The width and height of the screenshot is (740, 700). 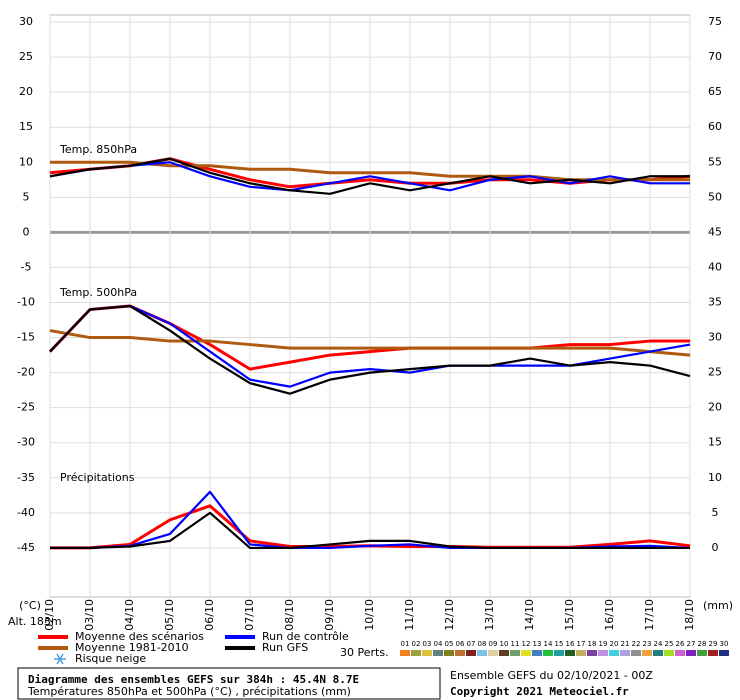 What do you see at coordinates (482, 644) in the screenshot?
I see `perturbation-label: 08` at bounding box center [482, 644].